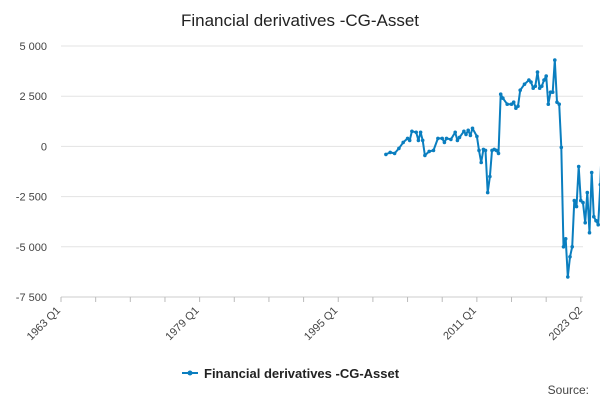 The height and width of the screenshot is (400, 600). Describe the element at coordinates (33, 97) in the screenshot. I see `y-tick-label: 2 500` at that location.